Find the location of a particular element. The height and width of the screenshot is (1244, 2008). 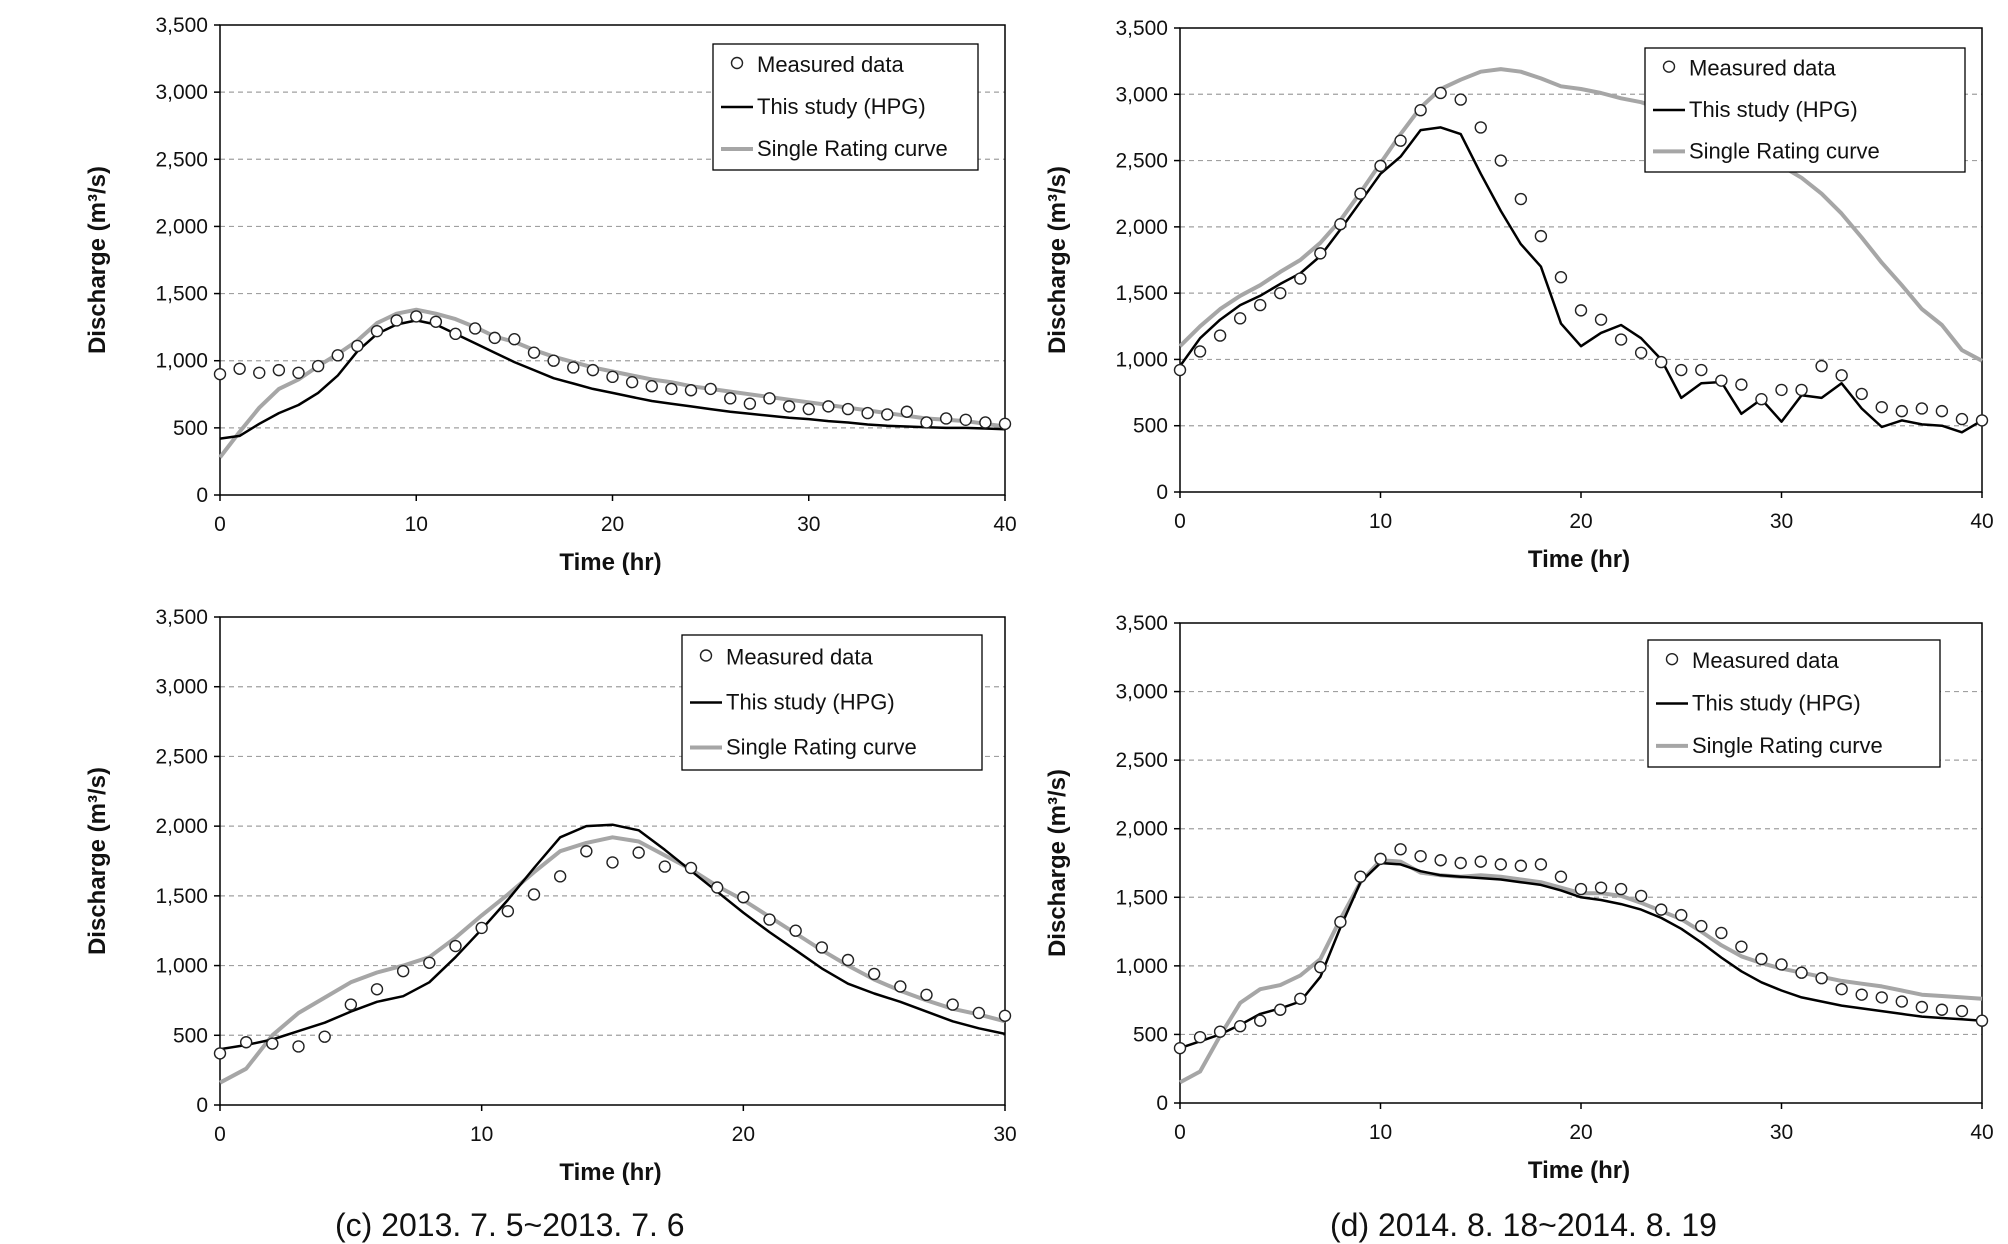

series-line-hpg is located at coordinates (612, 379).